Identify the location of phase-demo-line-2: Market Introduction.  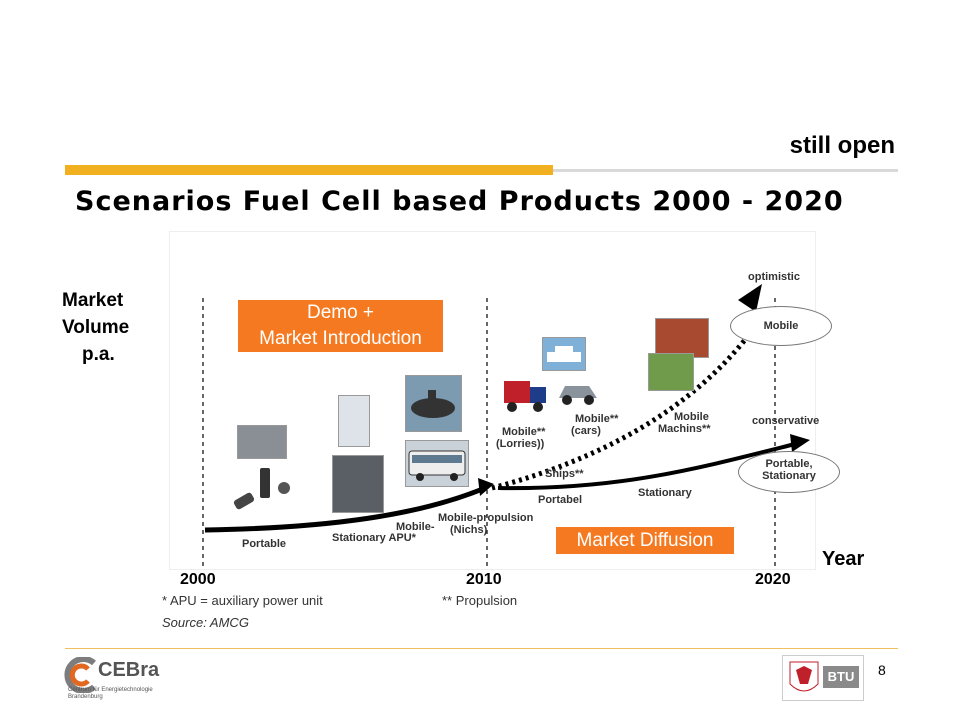
(340, 338).